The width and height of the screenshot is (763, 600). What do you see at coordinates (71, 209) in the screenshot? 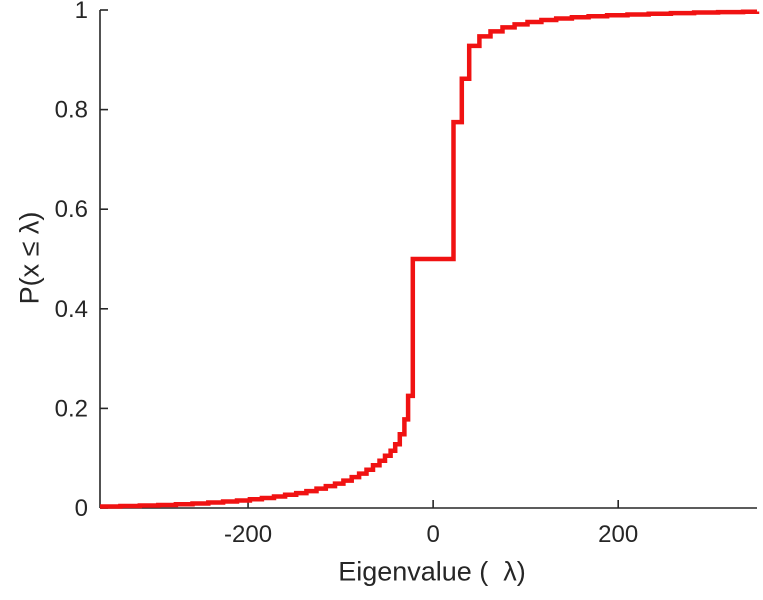
I see `y-tick-label: 0.6` at bounding box center [71, 209].